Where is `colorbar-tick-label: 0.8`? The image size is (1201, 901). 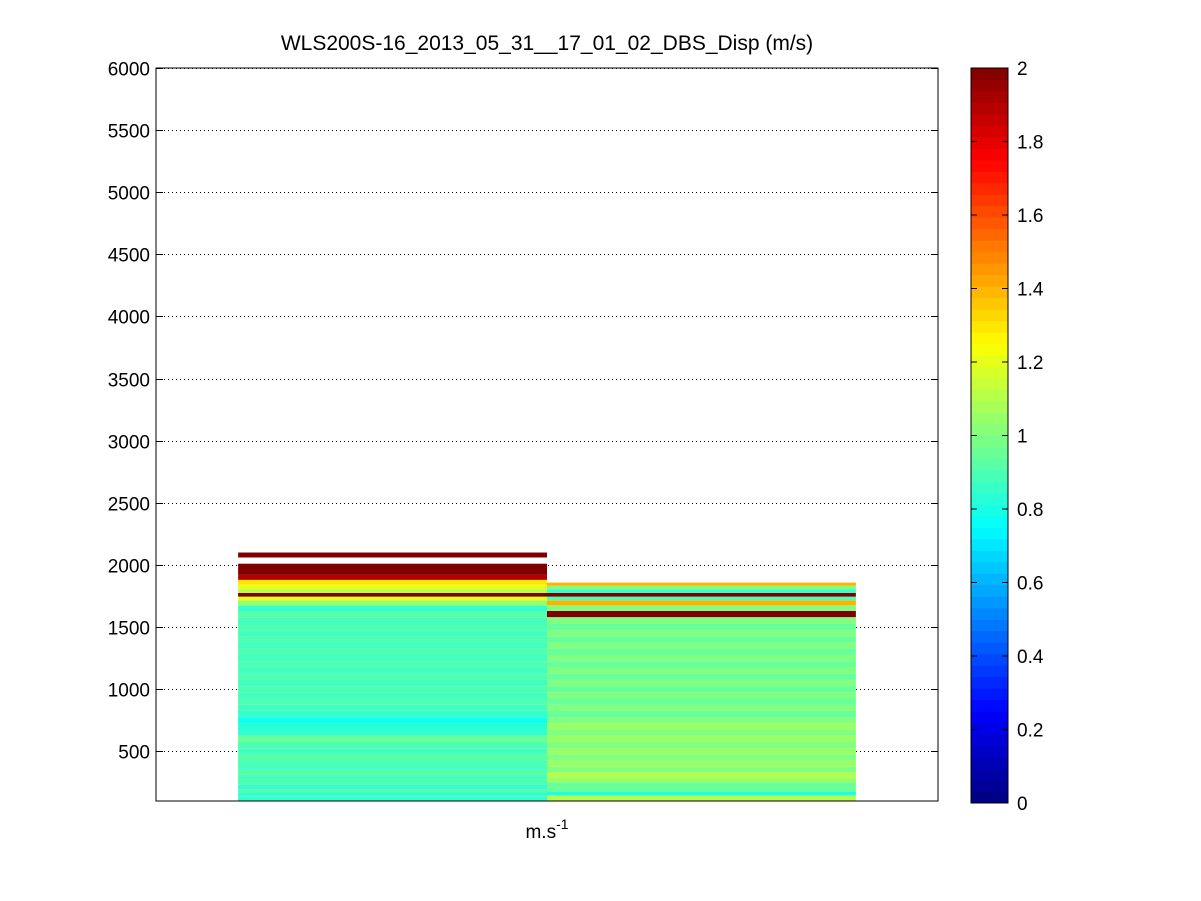 colorbar-tick-label: 0.8 is located at coordinates (1030, 510).